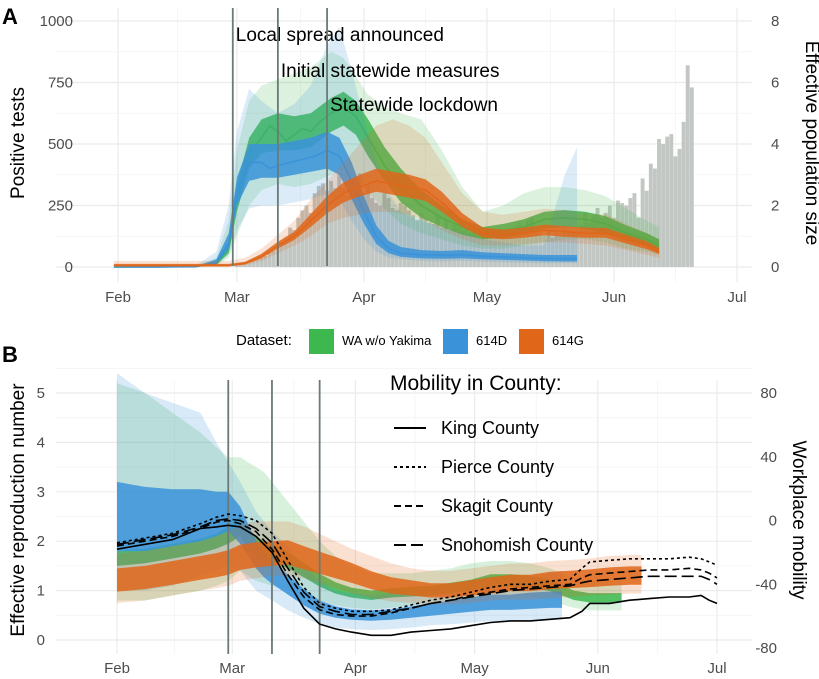 The height and width of the screenshot is (679, 819). I want to click on panel-b-ytick: 4, so click(41, 442).